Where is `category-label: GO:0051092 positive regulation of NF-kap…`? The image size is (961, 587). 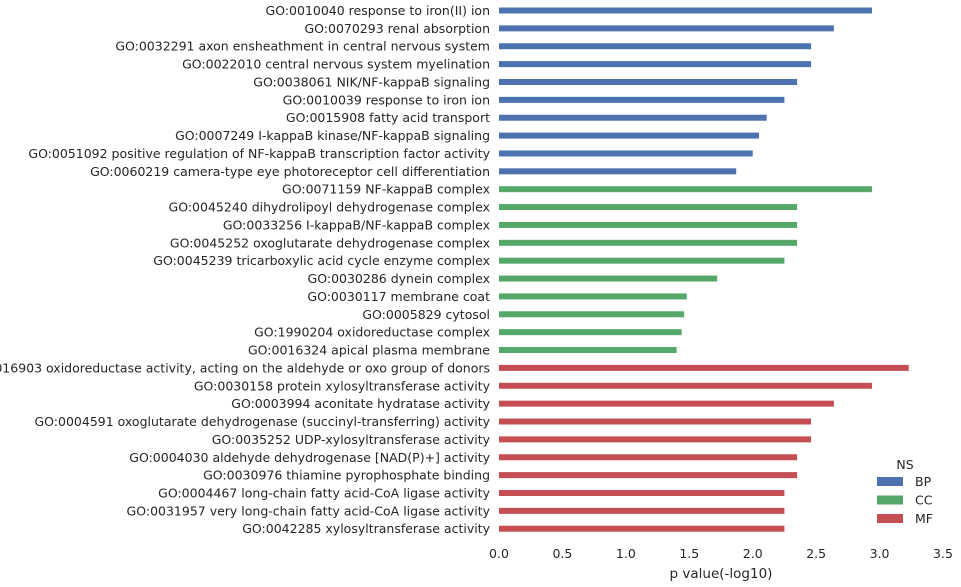
category-label: GO:0051092 positive regulation of NF-kap… is located at coordinates (259, 153).